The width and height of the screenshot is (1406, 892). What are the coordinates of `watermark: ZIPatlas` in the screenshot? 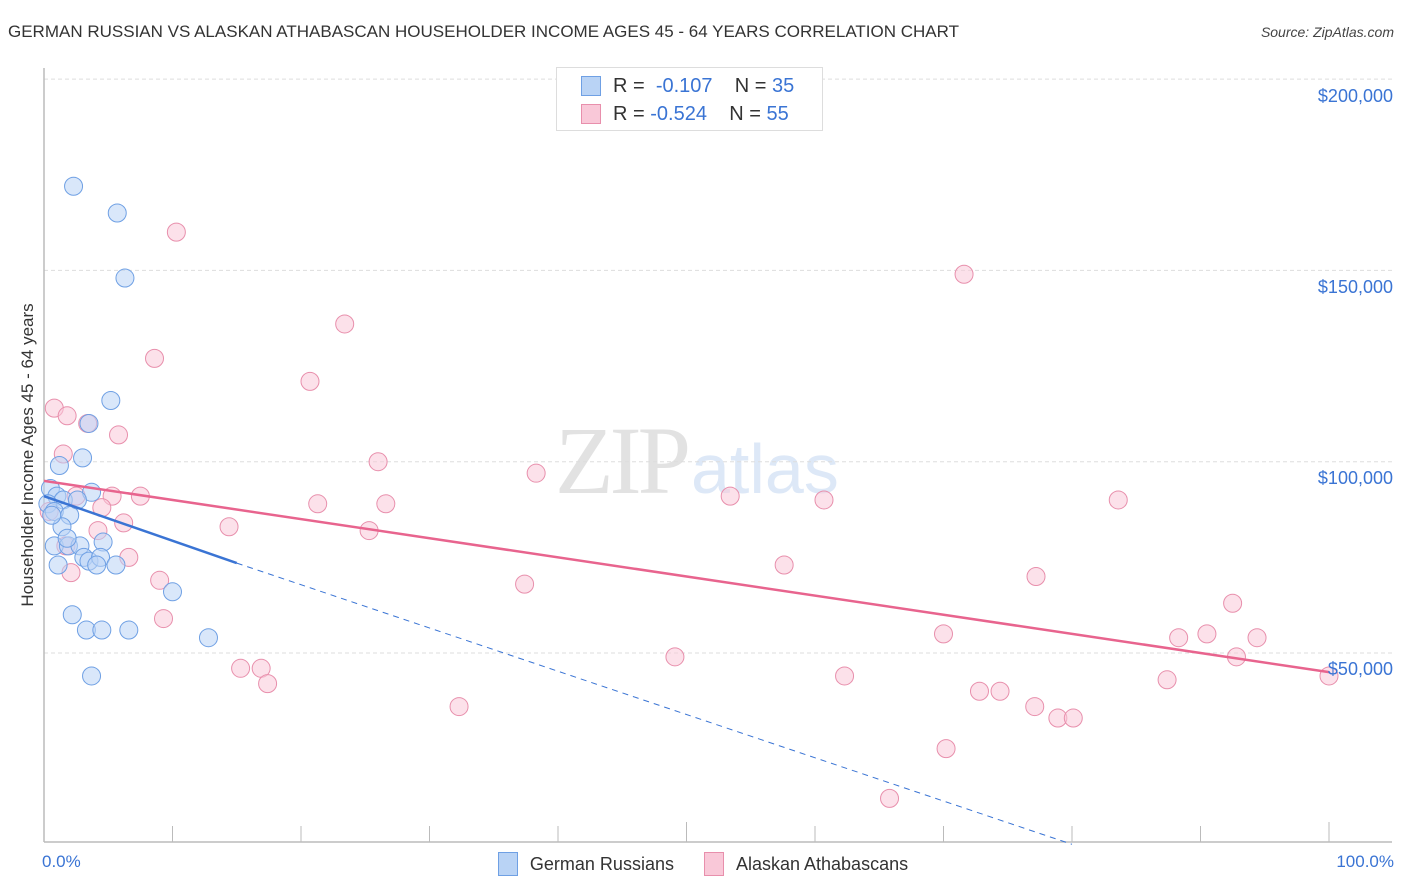 It's located at (697, 460).